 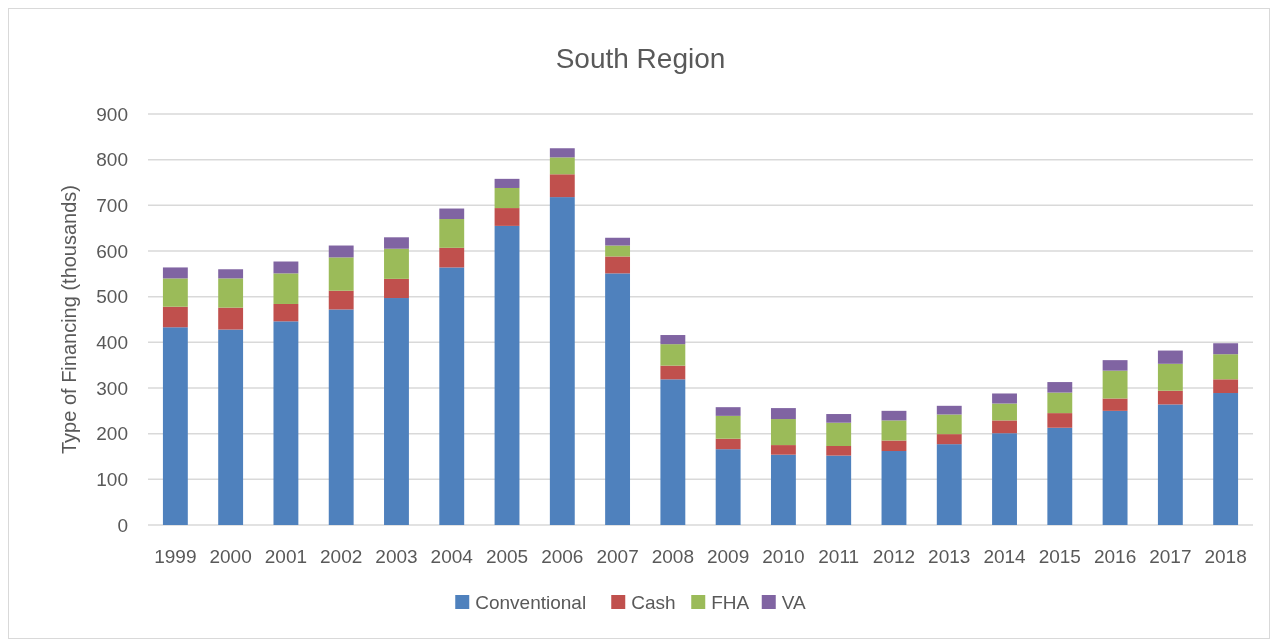 What do you see at coordinates (839, 556) in the screenshot?
I see `x-tick-label: 2011` at bounding box center [839, 556].